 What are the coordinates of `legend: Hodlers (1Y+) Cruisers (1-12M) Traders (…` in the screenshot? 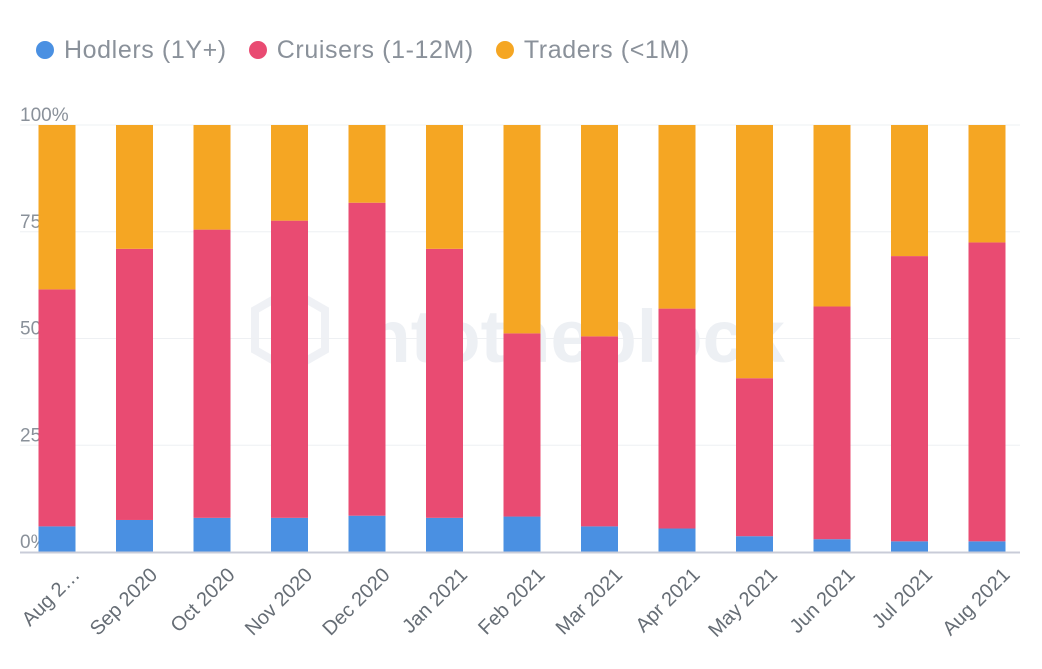 It's located at (363, 50).